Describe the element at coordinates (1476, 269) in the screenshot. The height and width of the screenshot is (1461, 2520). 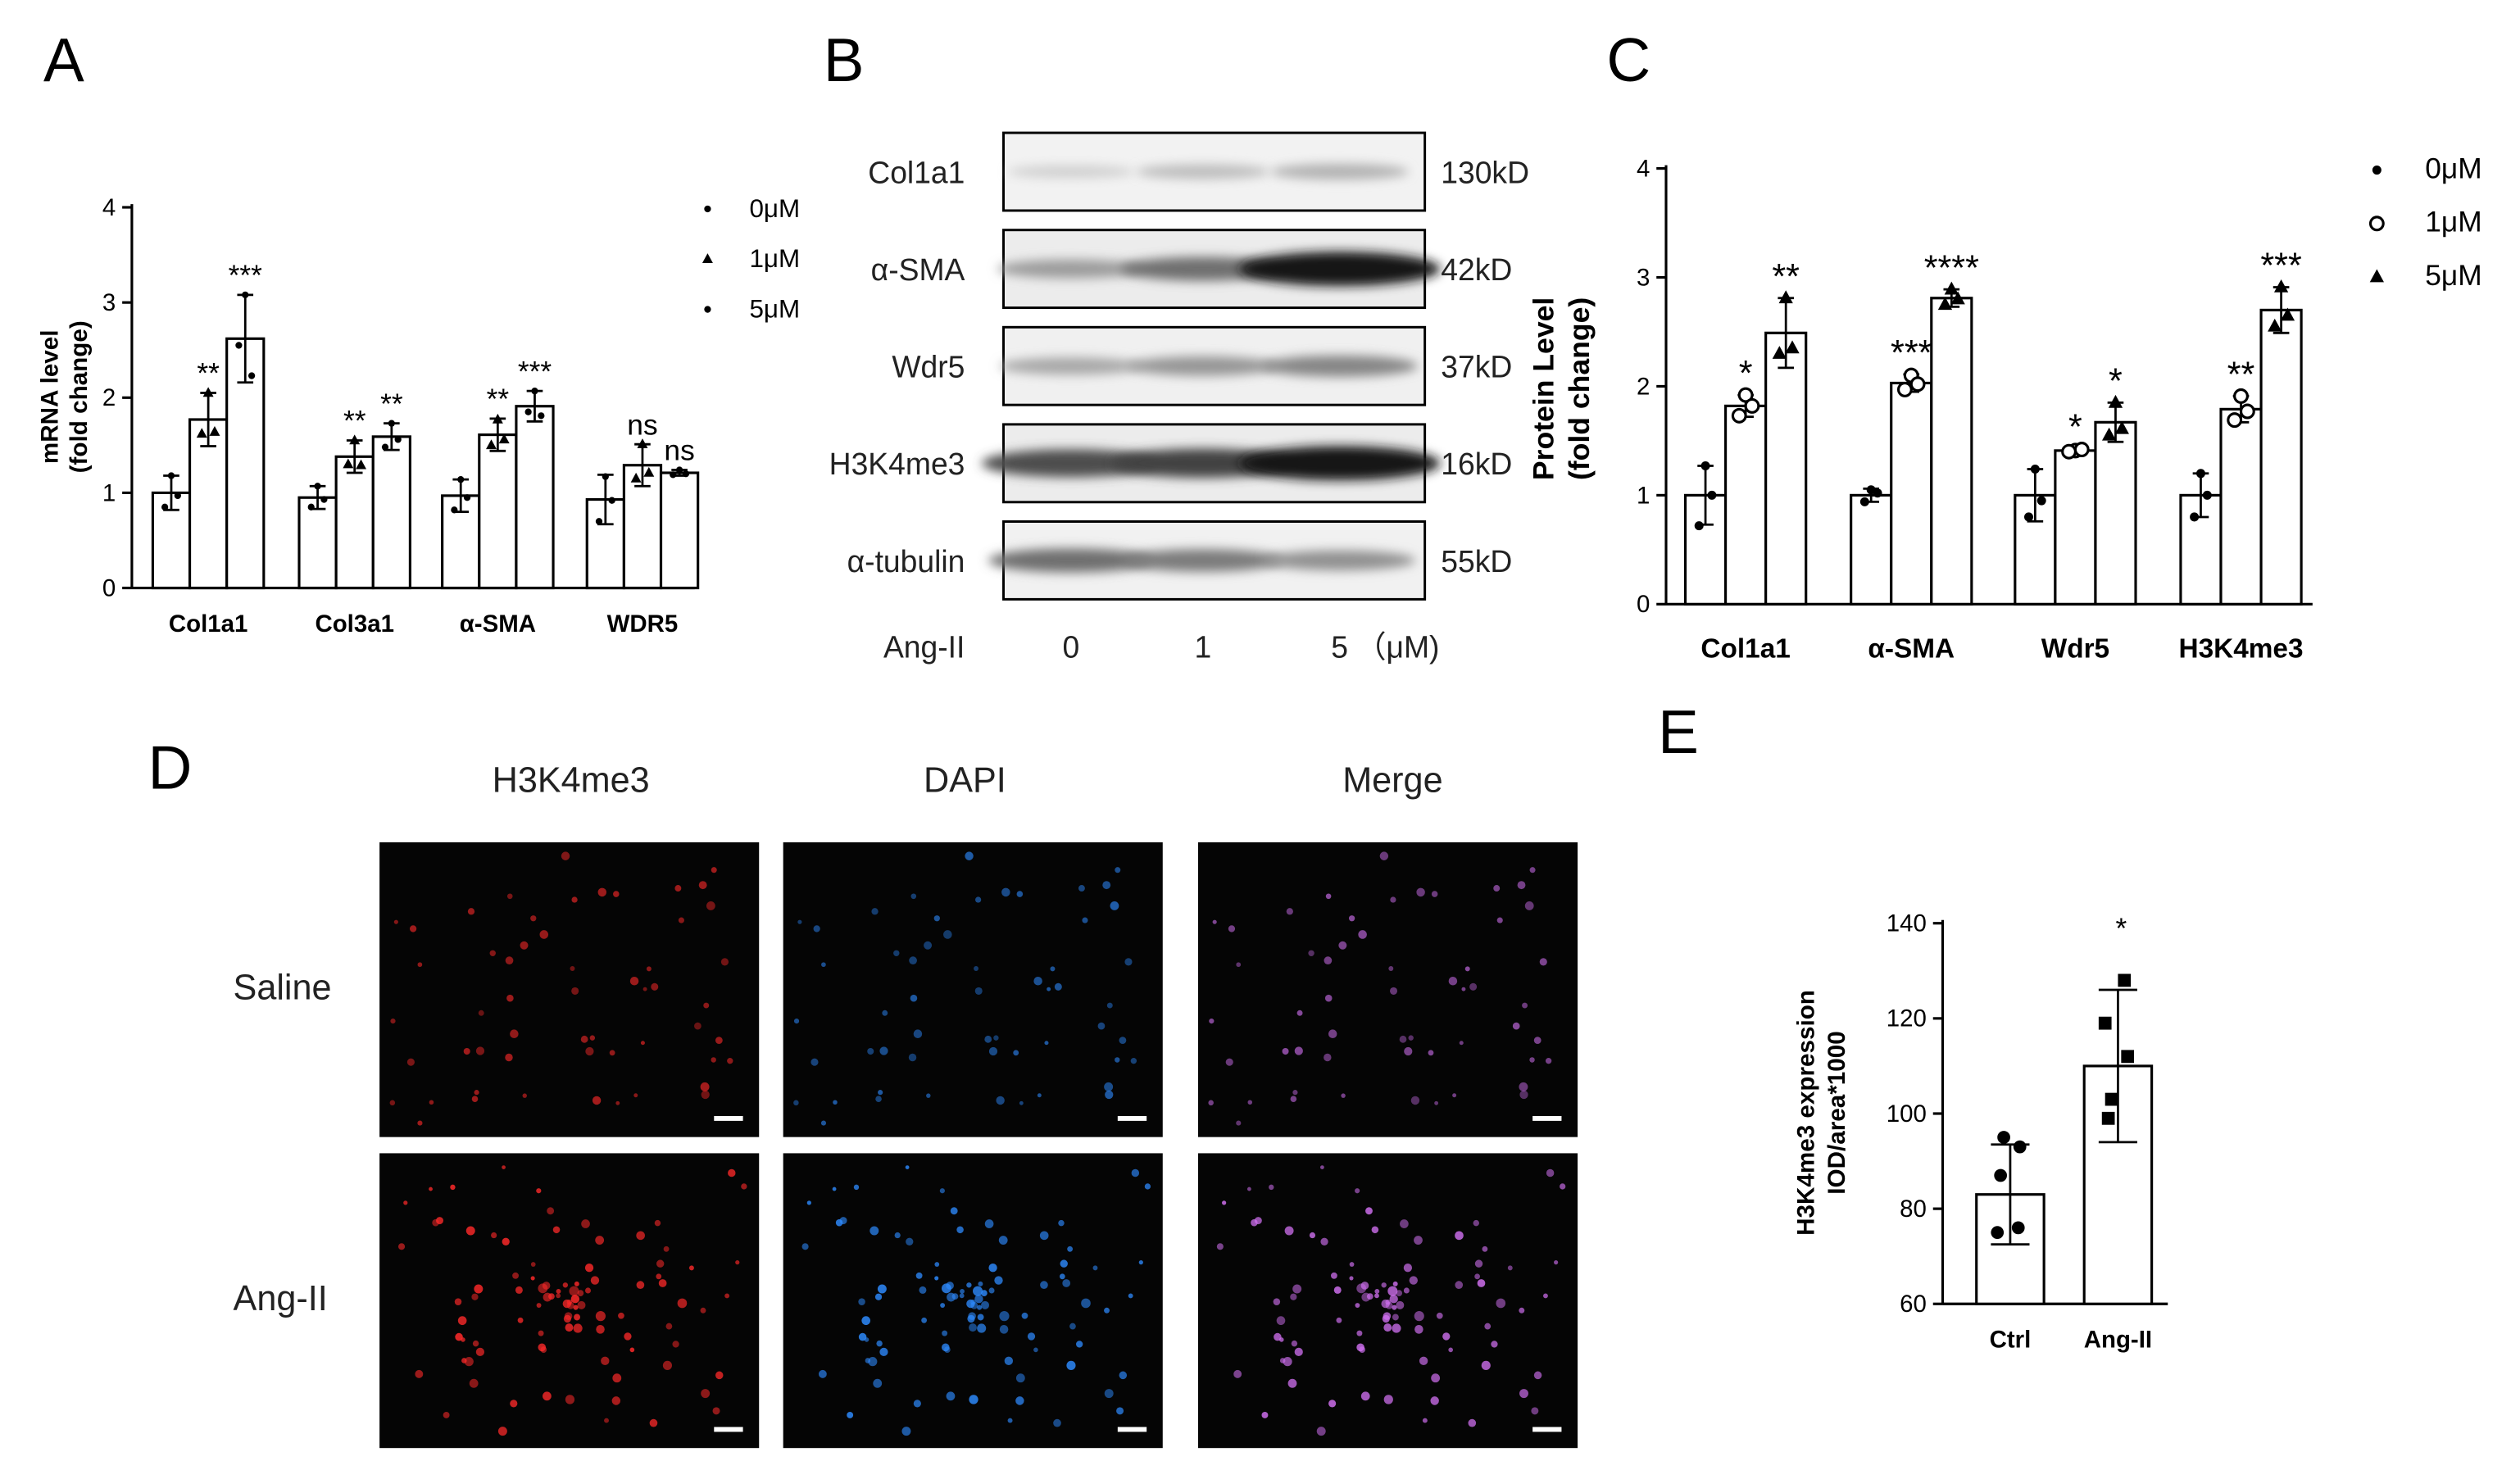
I see `blot-size-label: 42kD` at that location.